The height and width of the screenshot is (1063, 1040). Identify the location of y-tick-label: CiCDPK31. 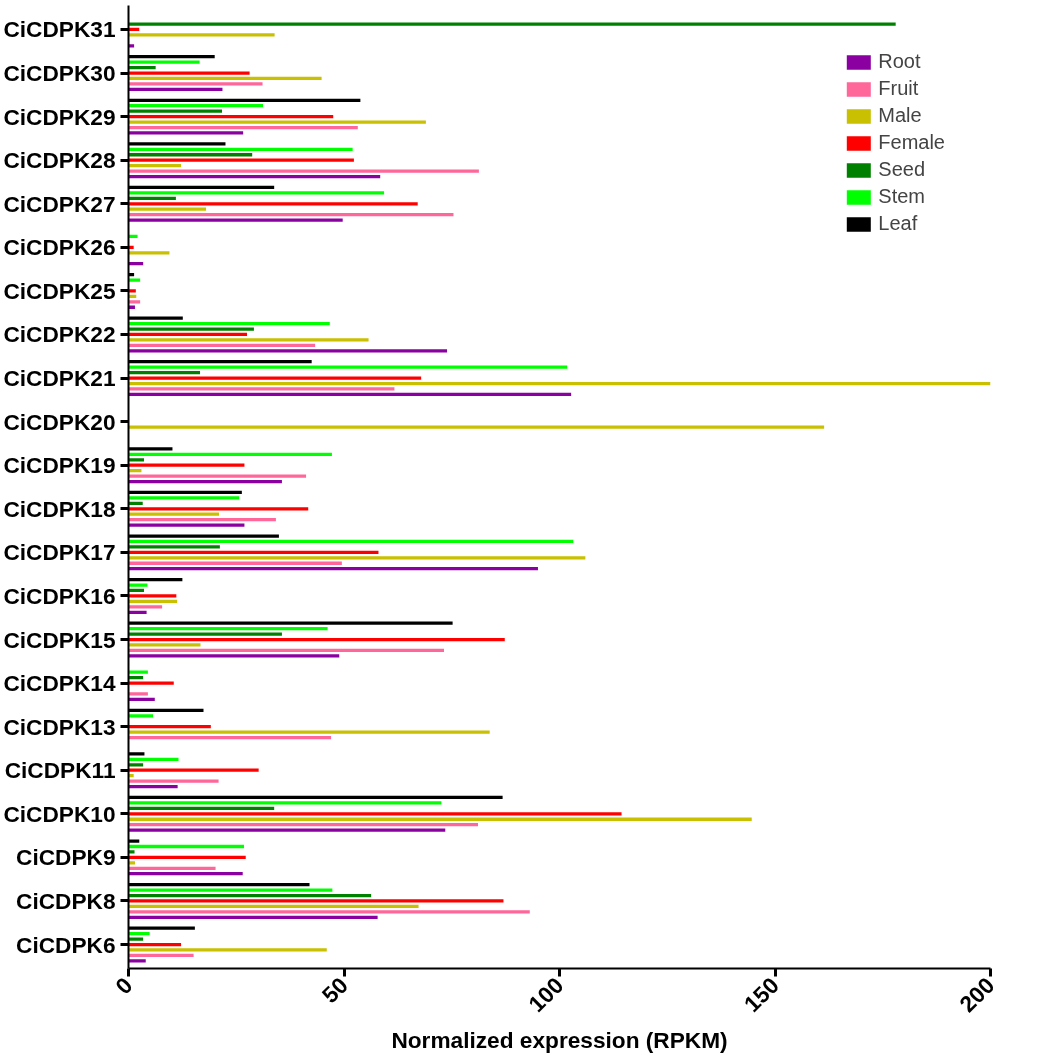
(59, 29).